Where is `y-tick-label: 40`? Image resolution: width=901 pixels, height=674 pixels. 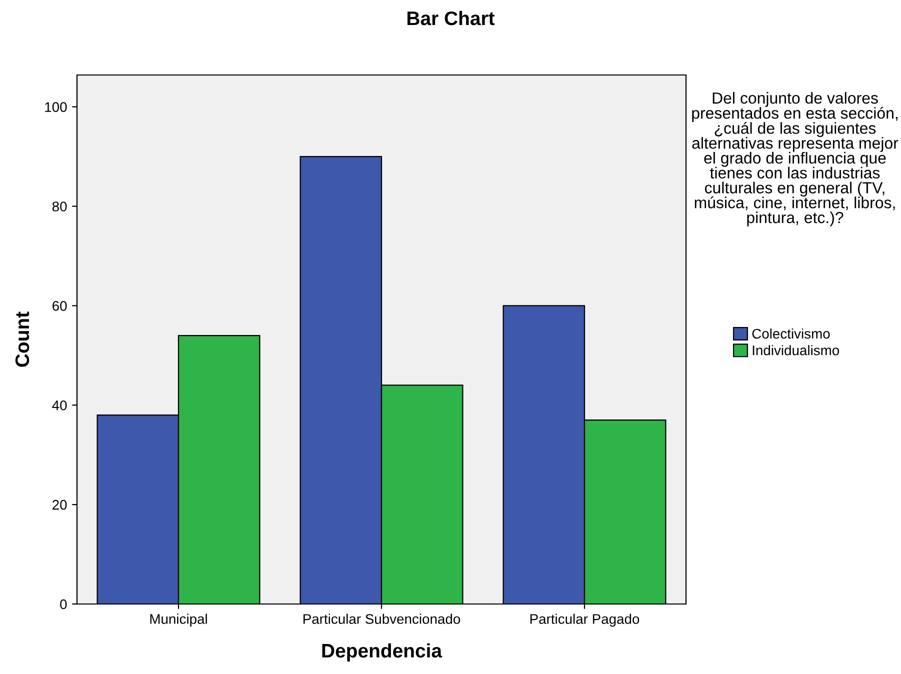 y-tick-label: 40 is located at coordinates (59, 405).